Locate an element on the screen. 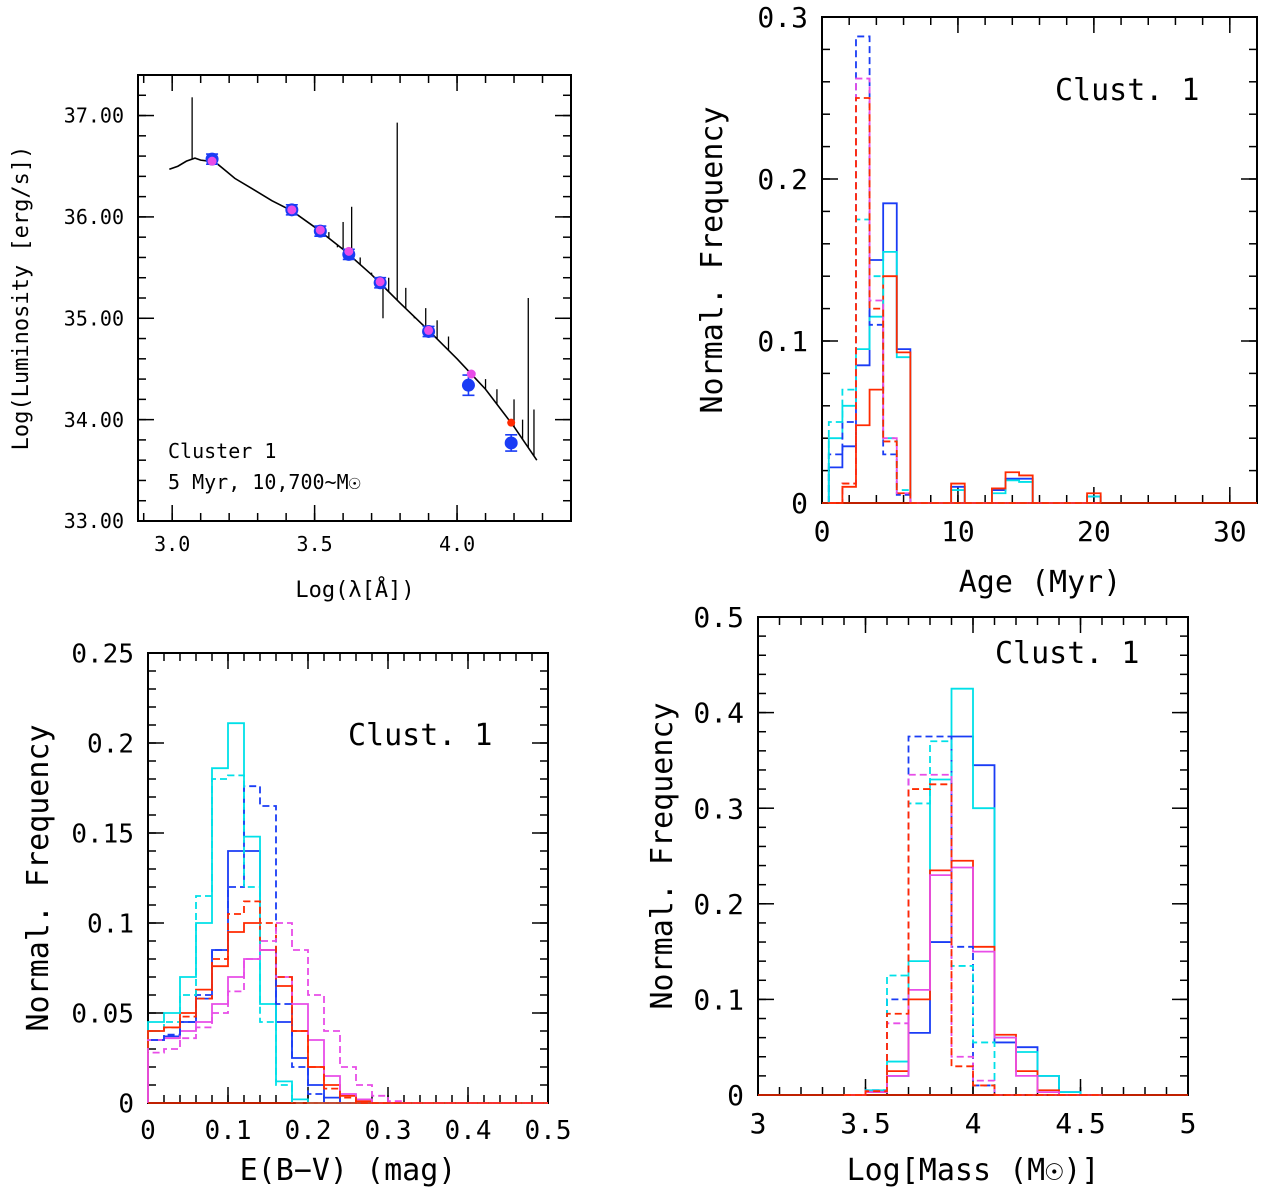  ebv-y-axis-label: Normal. Frequency is located at coordinates (38, 877).